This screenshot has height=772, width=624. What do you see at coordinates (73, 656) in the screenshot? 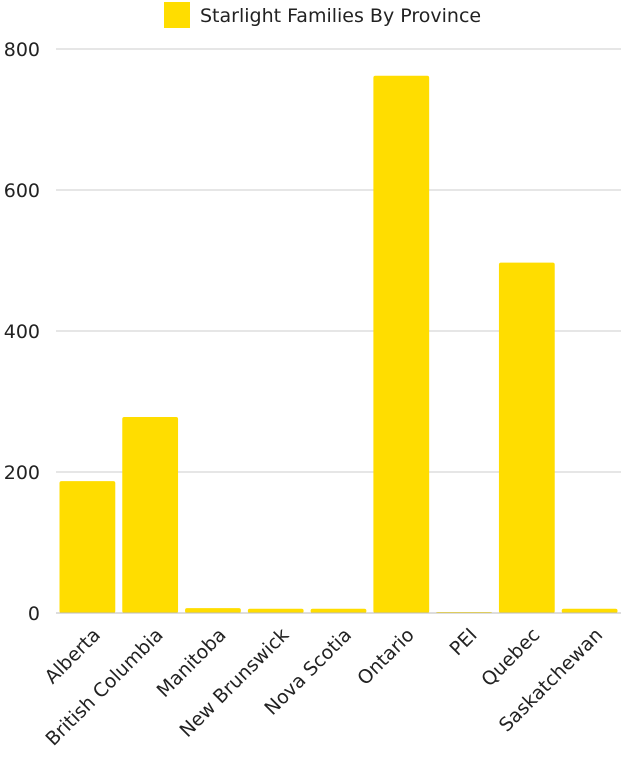
I see `x-category-label: Alberta` at bounding box center [73, 656].